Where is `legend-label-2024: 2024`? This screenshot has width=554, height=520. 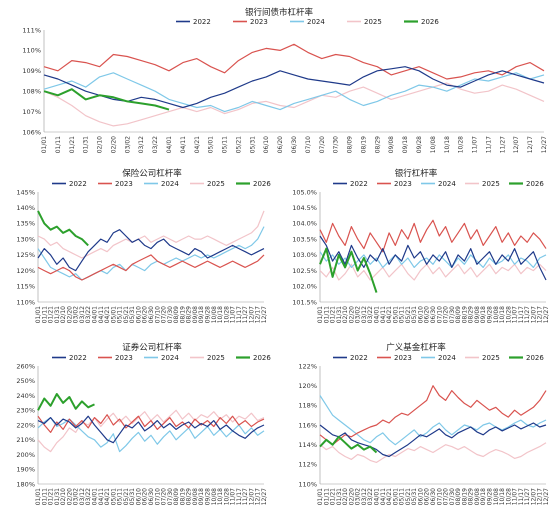 legend-label-2024: 2024 is located at coordinates (170, 358).